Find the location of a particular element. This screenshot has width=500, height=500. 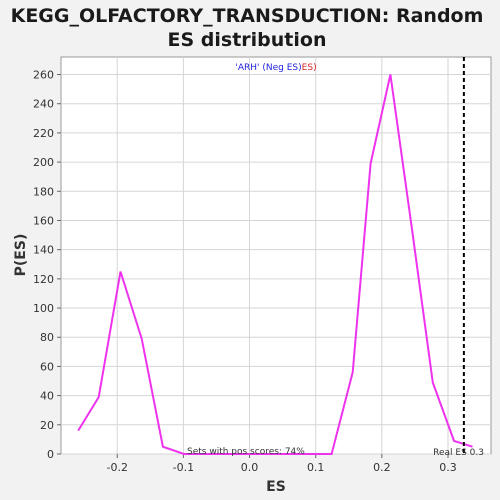

x-axis-label: ES is located at coordinates (276, 487).